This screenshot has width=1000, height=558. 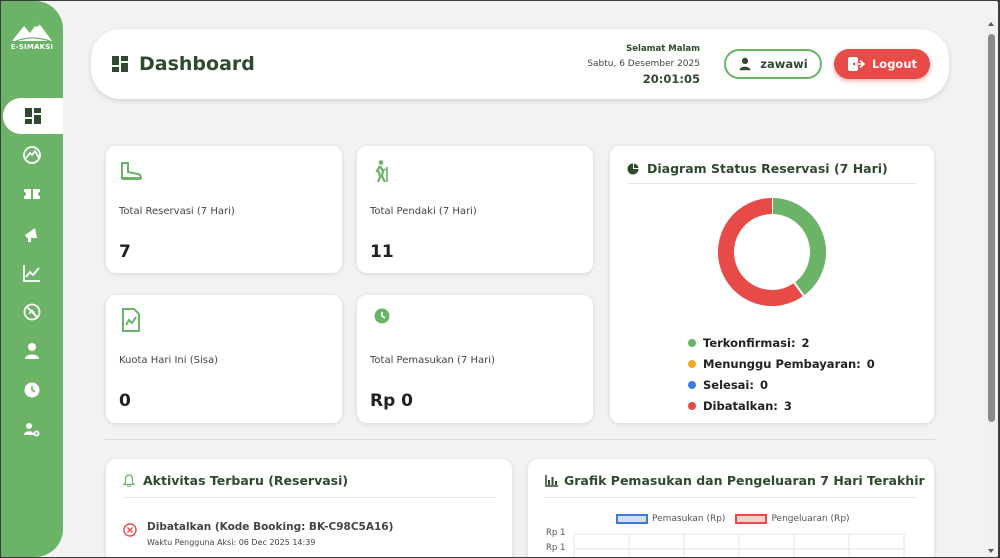 I want to click on legend-item-expense: Pengeluaran (Rp), so click(x=792, y=519).